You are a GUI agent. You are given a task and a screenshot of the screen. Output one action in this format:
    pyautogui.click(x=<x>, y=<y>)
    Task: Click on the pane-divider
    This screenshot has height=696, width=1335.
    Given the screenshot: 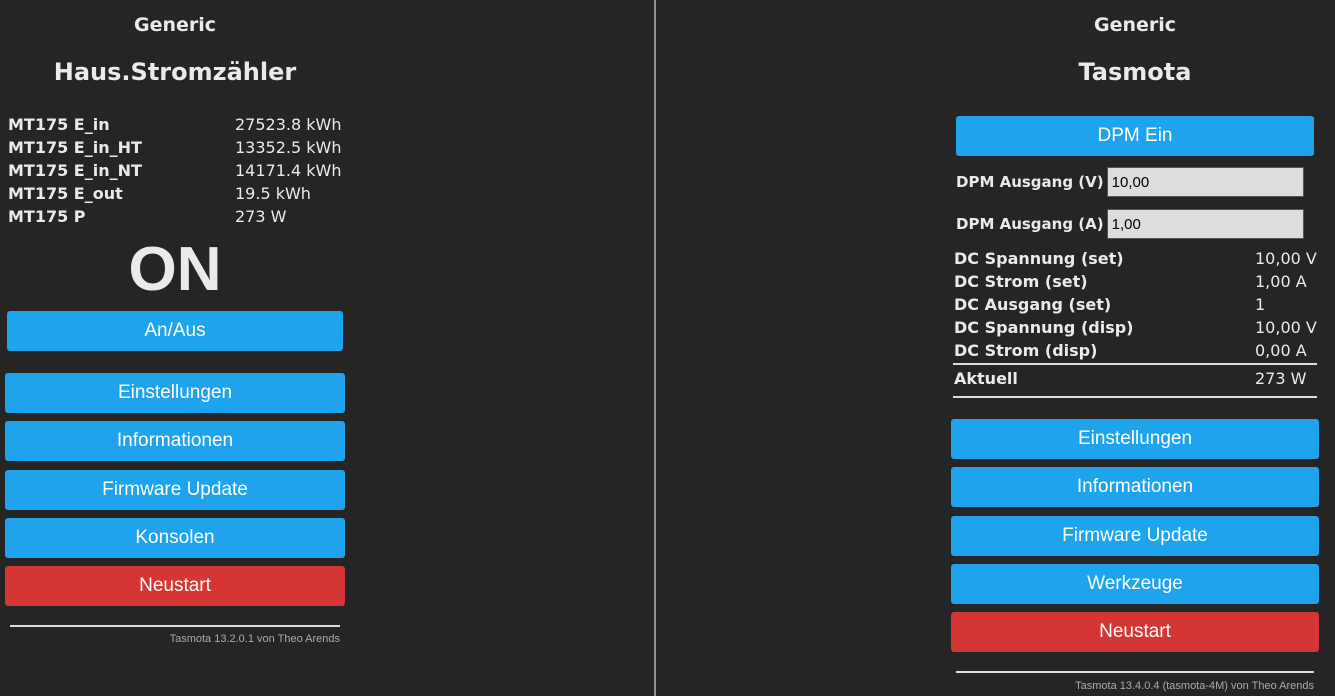 What is the action you would take?
    pyautogui.click(x=655, y=348)
    